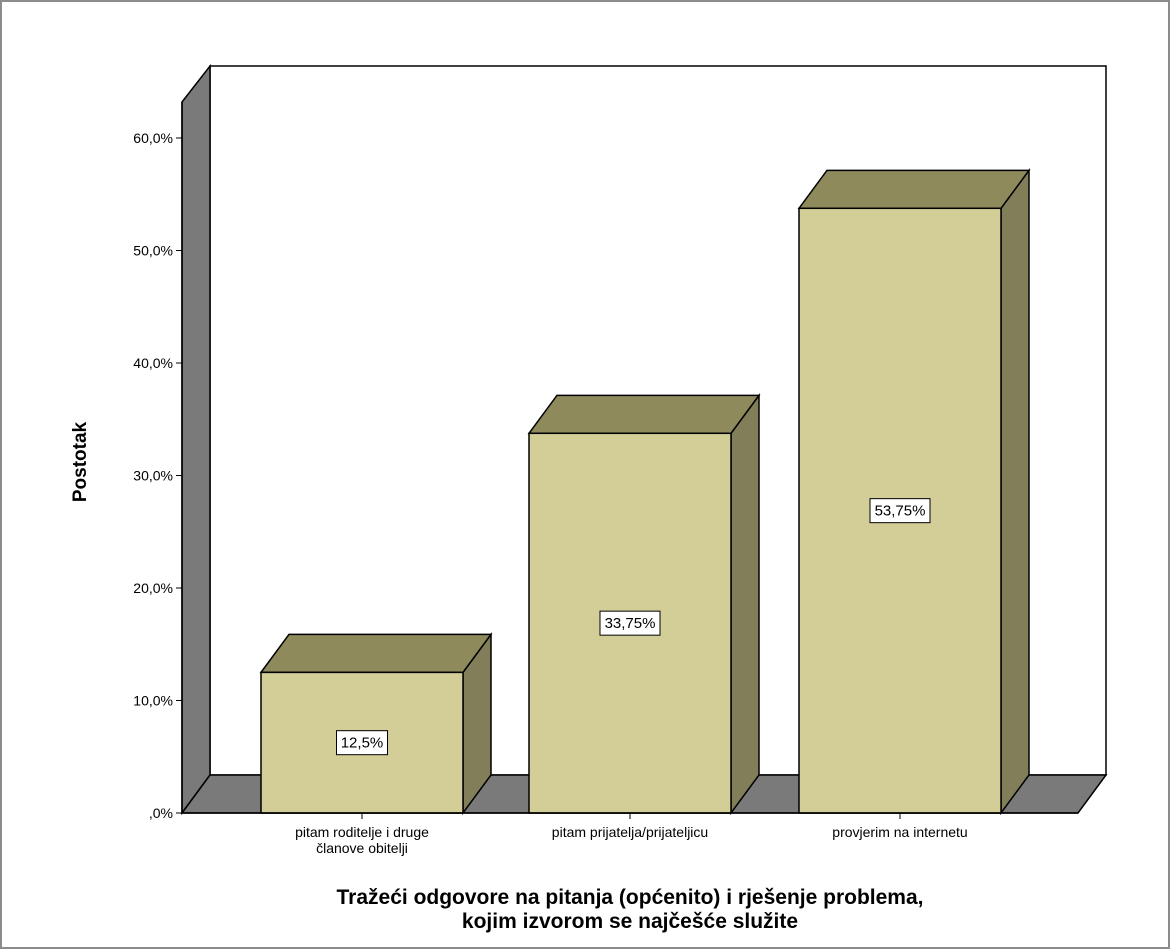  What do you see at coordinates (644, 604) in the screenshot?
I see `bar: 33,75%` at bounding box center [644, 604].